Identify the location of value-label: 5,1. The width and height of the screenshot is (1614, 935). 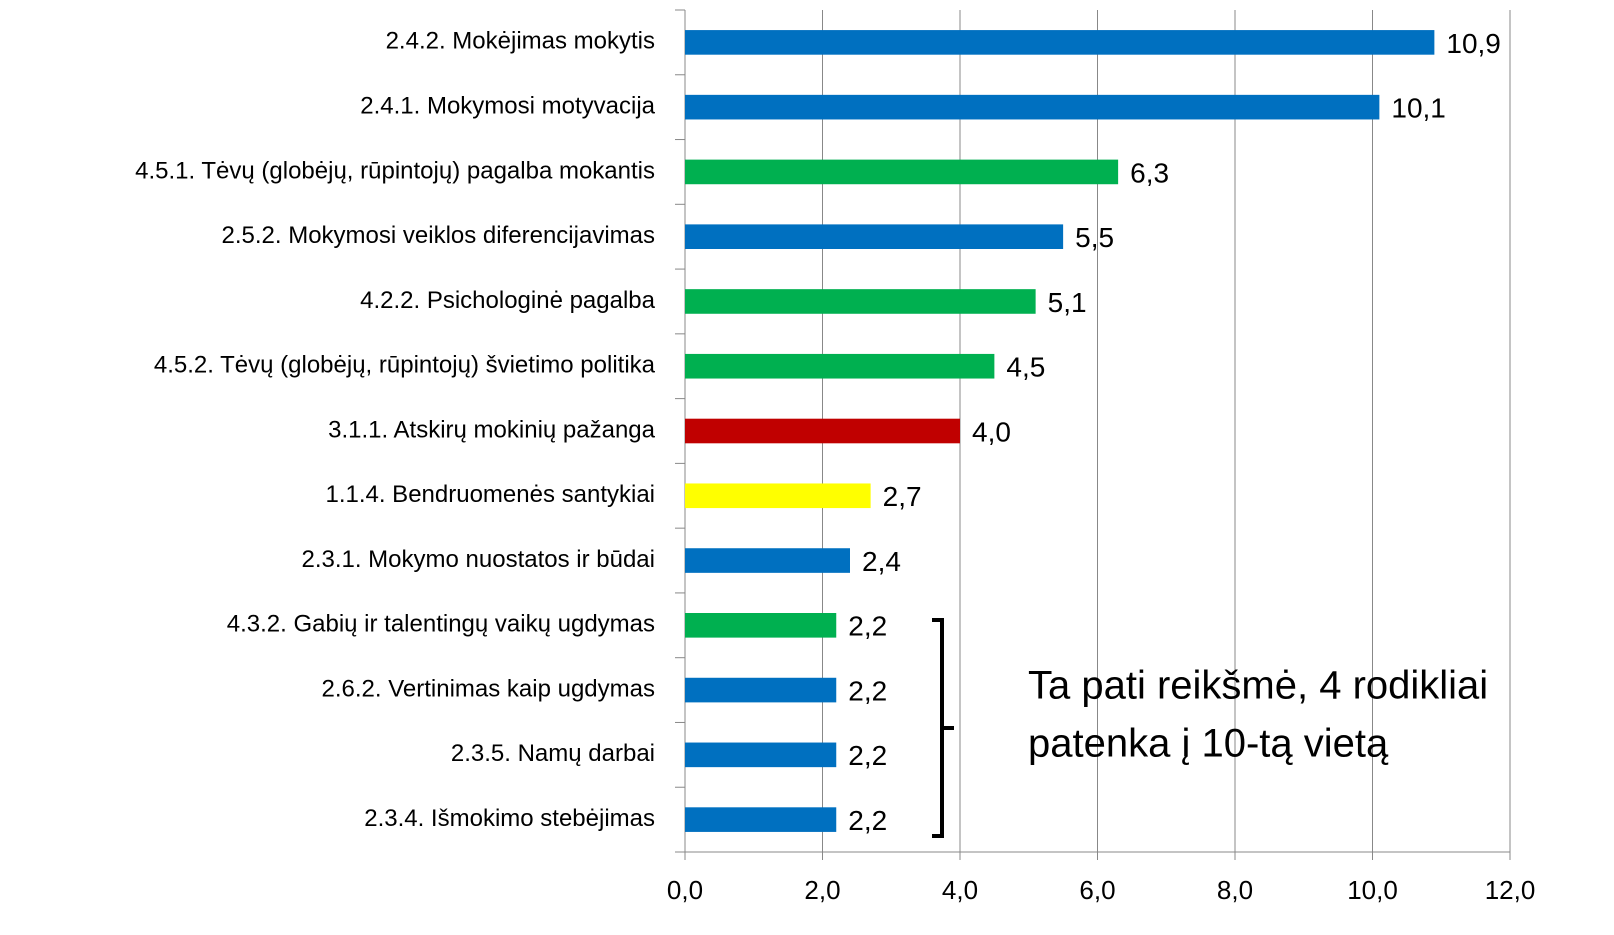
(1067, 302).